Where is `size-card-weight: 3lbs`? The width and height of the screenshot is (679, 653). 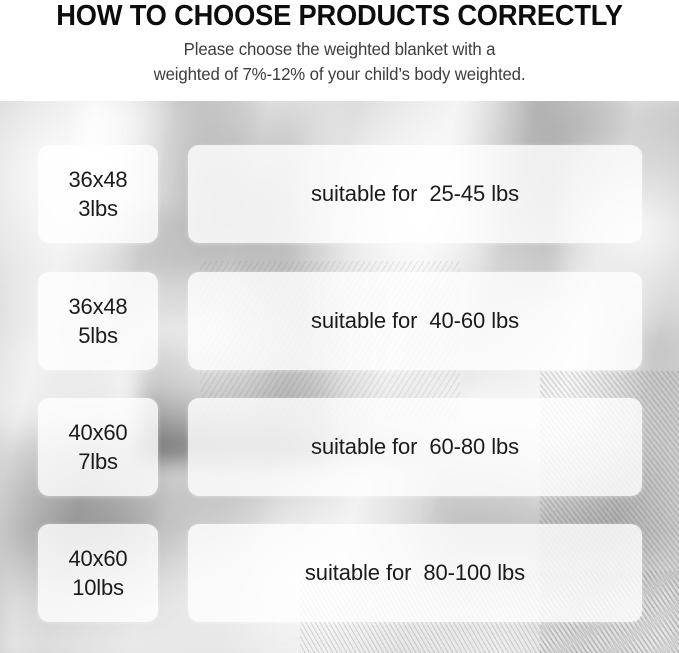
size-card-weight: 3lbs is located at coordinates (98, 208).